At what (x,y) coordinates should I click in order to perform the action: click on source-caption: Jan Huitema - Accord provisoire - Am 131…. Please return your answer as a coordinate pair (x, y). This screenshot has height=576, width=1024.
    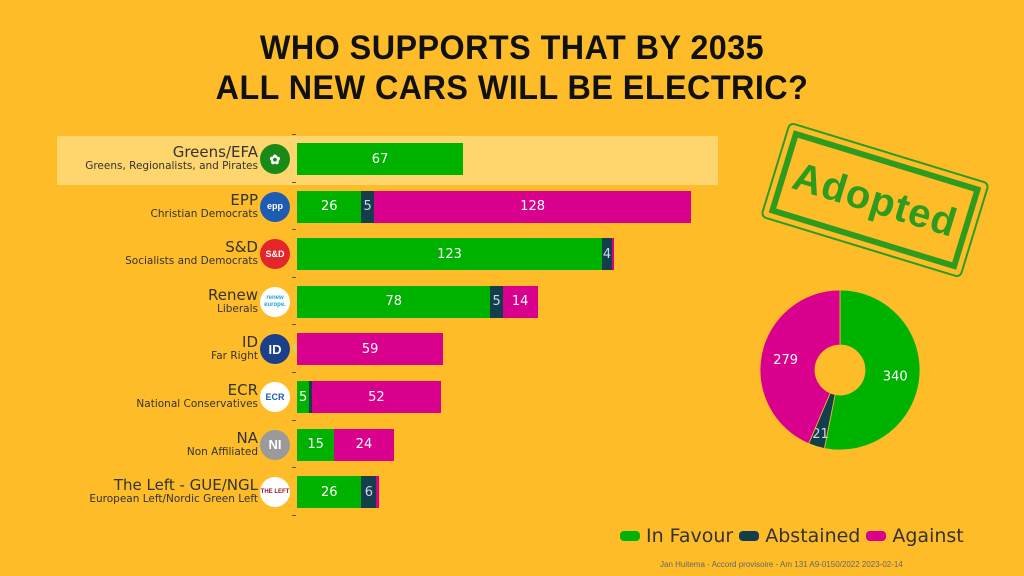
    Looking at the image, I should click on (781, 564).